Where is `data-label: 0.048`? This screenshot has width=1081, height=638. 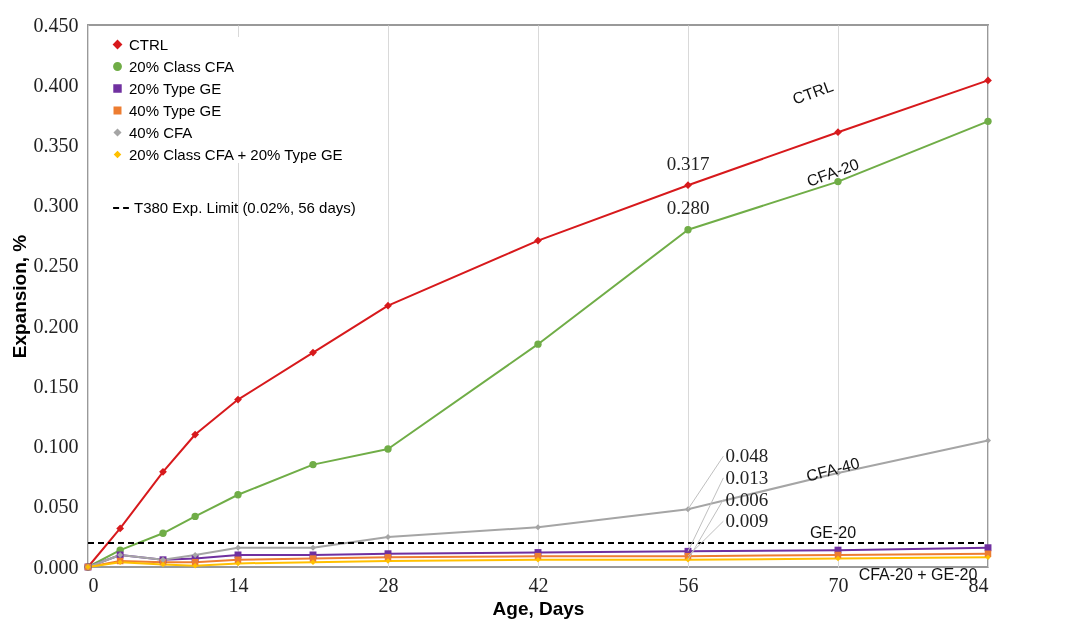
data-label: 0.048 is located at coordinates (747, 456).